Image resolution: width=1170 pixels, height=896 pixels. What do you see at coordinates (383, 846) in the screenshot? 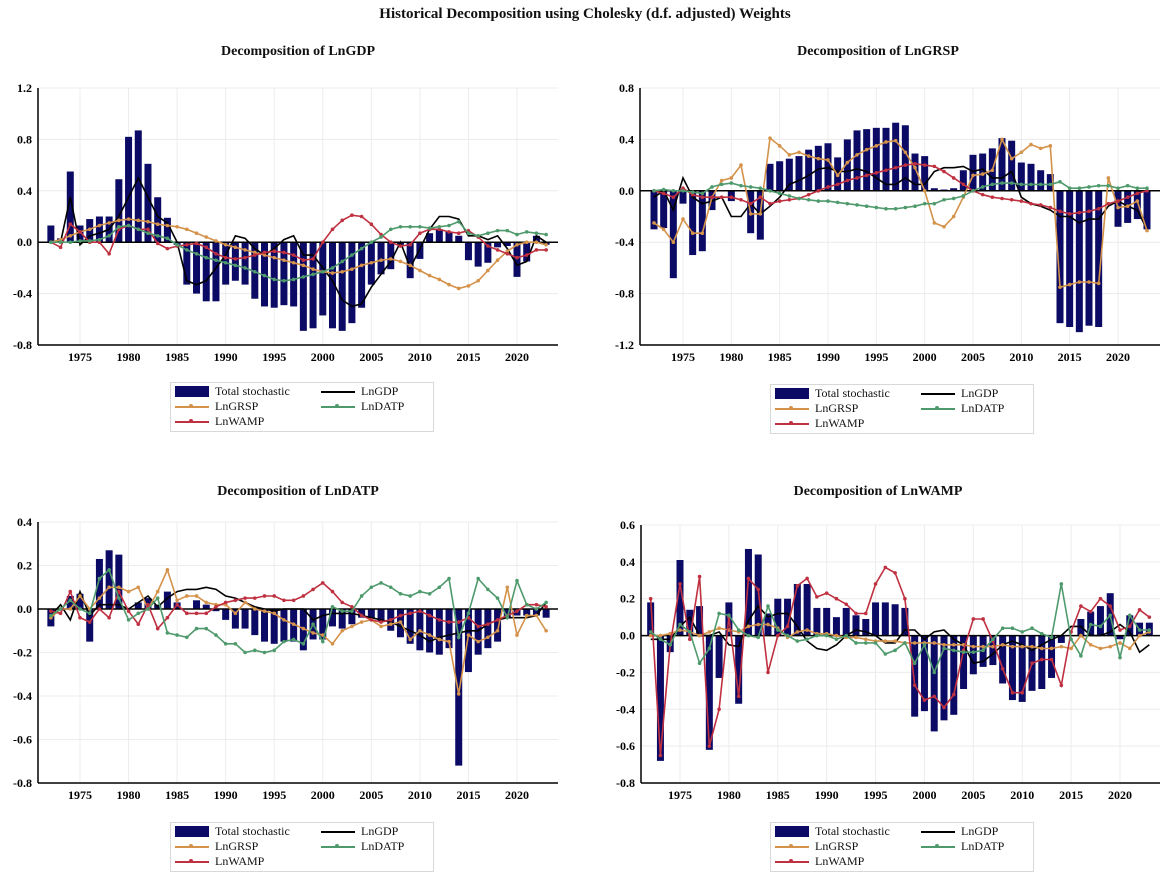
I see `legend-label-lndatp: LnDATP` at bounding box center [383, 846].